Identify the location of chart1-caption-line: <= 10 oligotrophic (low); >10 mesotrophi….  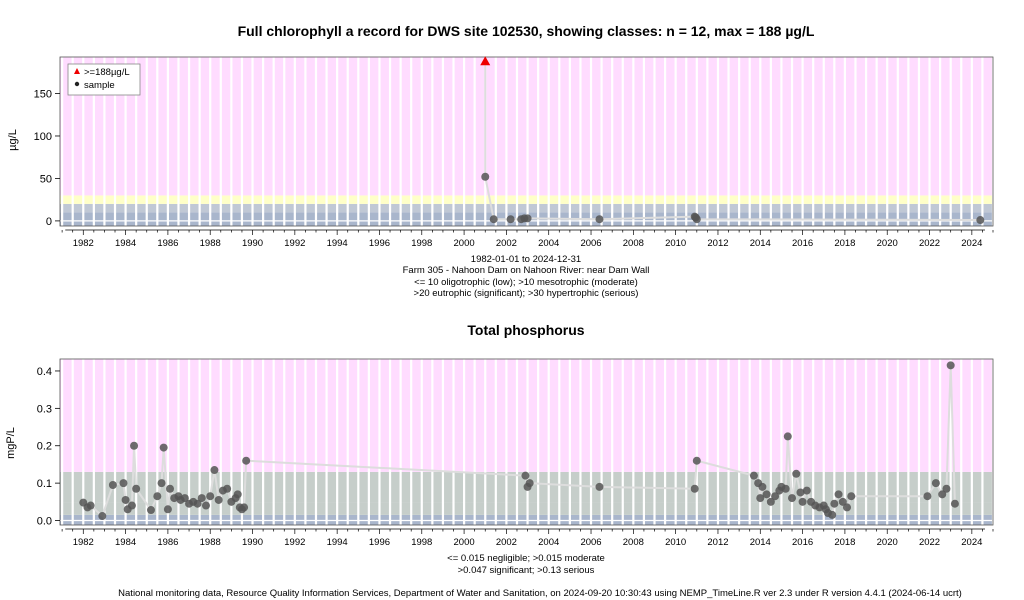
(526, 282).